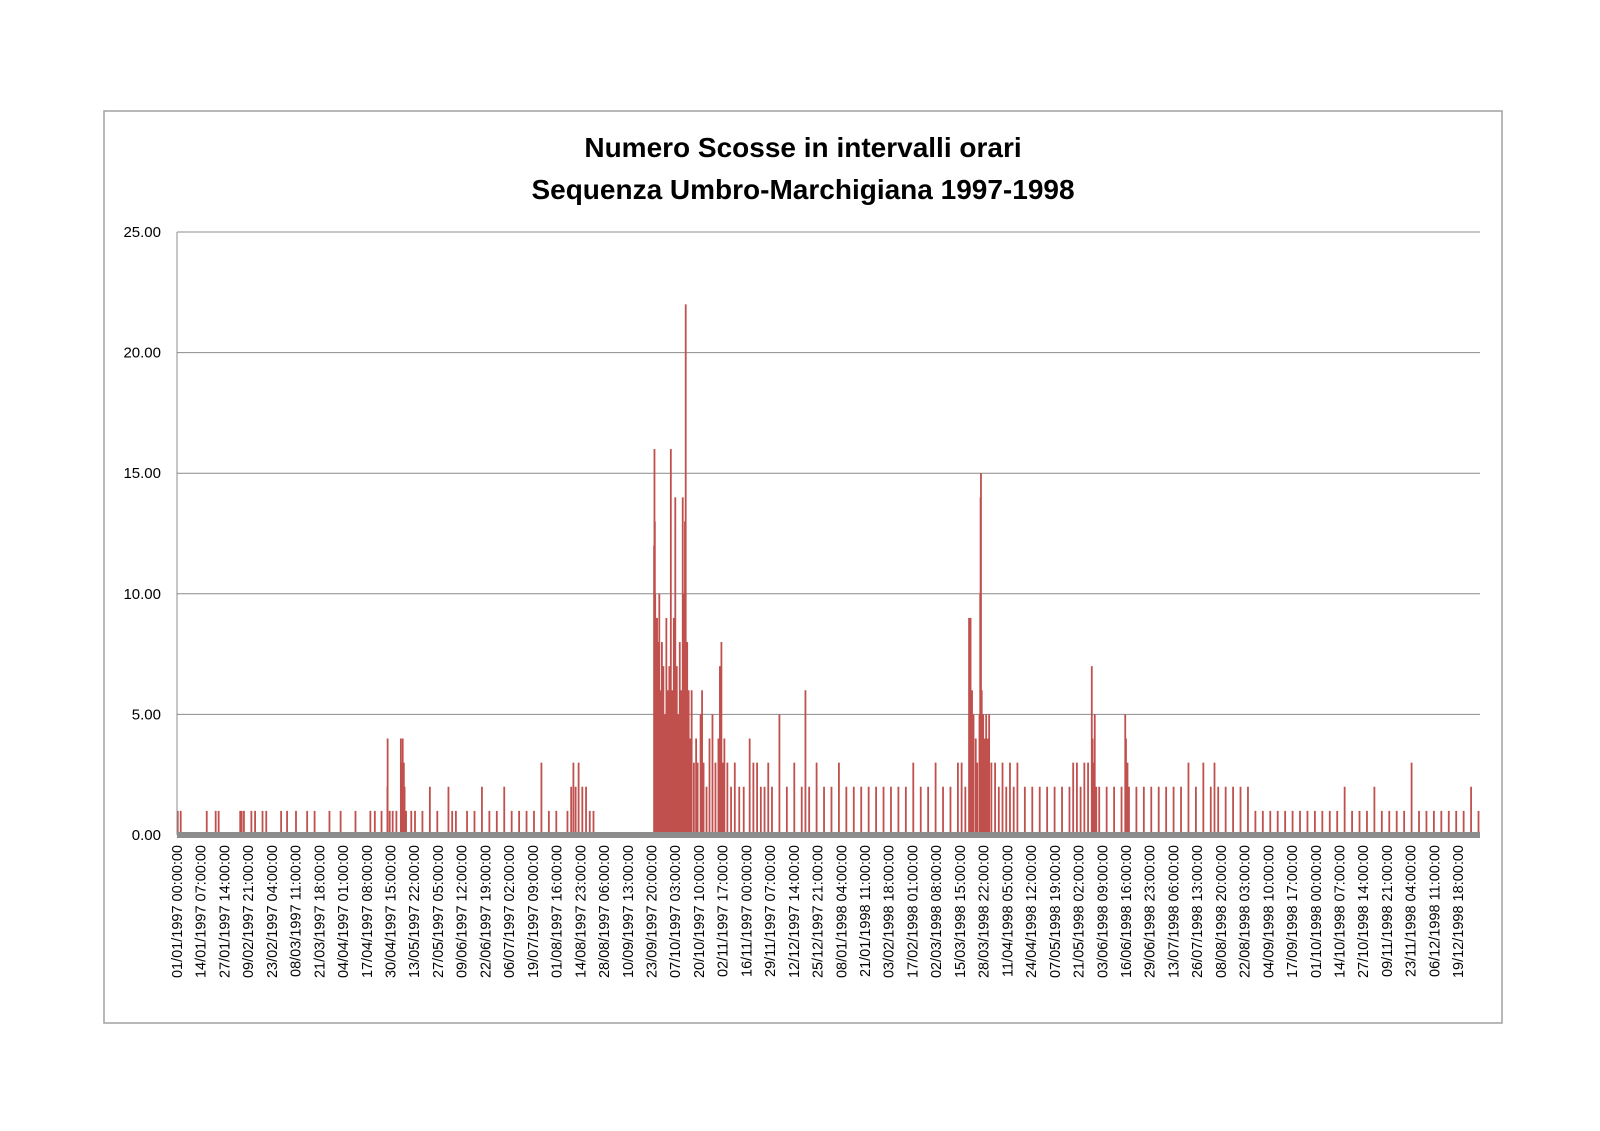  What do you see at coordinates (1174, 911) in the screenshot?
I see `x-tick-label: 13/07/1998 06:00:00` at bounding box center [1174, 911].